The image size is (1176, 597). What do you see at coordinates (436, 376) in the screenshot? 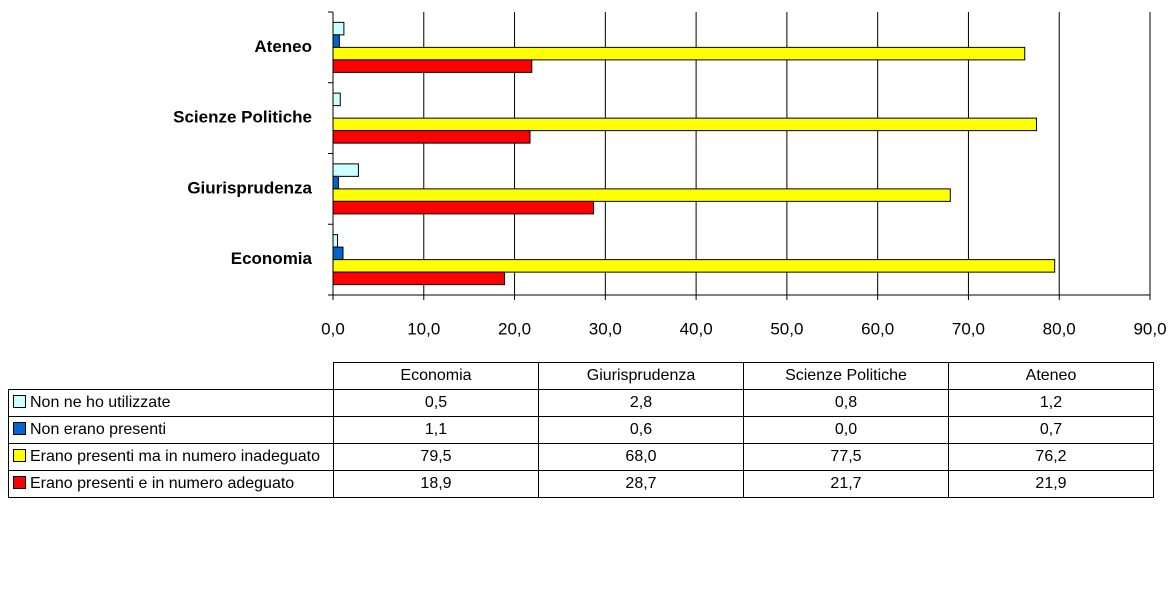
I see `column-header: Economia` at bounding box center [436, 376].